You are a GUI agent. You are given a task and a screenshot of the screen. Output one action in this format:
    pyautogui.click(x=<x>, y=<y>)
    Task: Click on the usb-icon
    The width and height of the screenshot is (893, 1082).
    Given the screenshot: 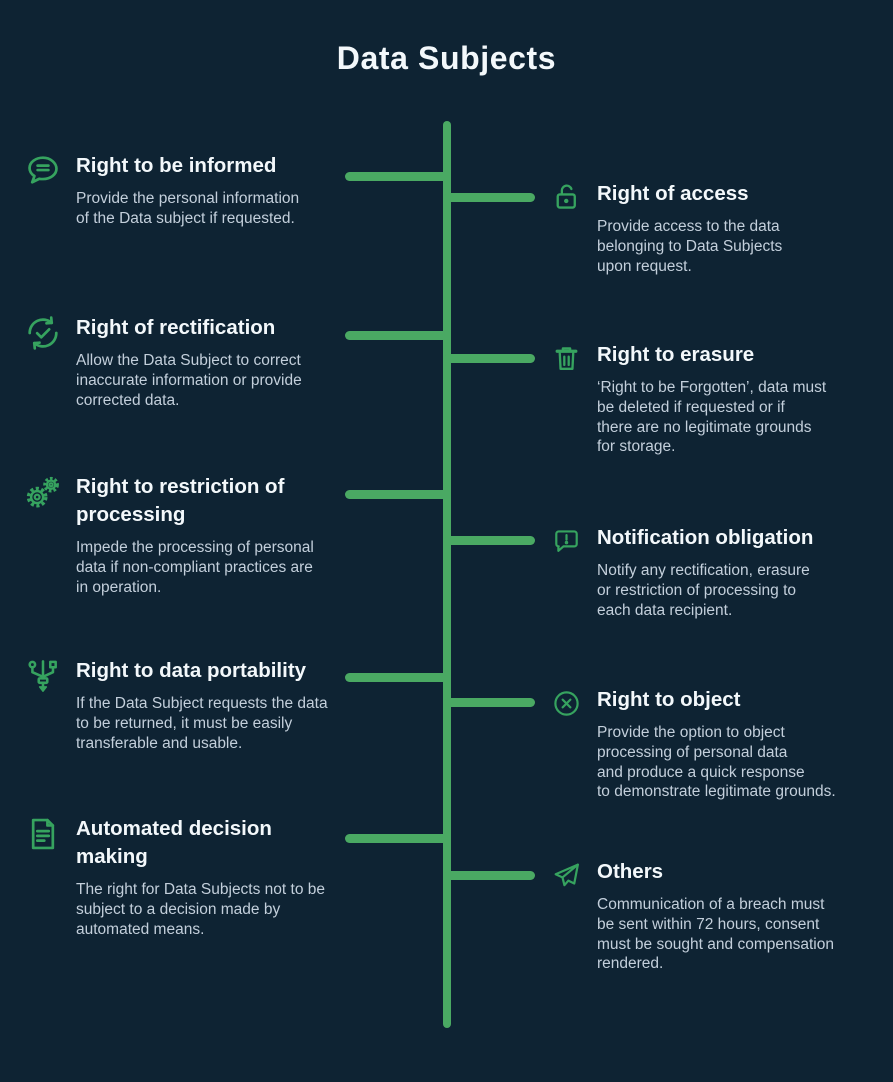 What is the action you would take?
    pyautogui.click(x=43, y=676)
    